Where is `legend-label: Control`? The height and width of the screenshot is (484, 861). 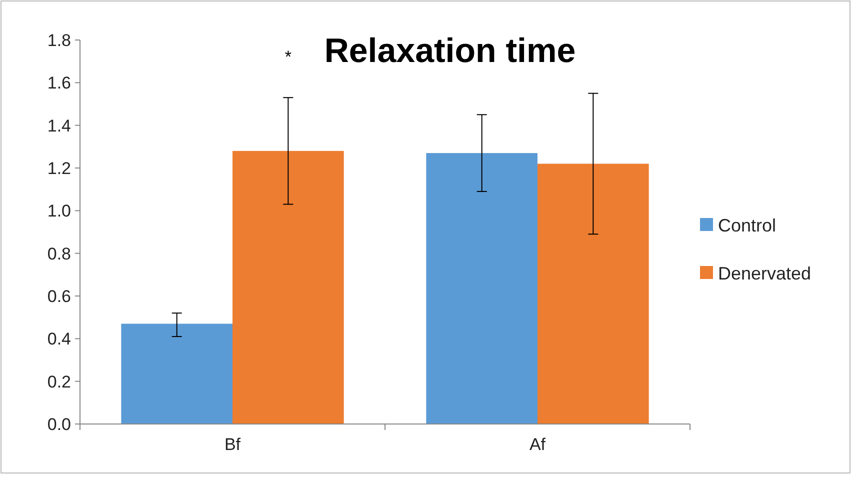
legend-label: Control is located at coordinates (747, 225).